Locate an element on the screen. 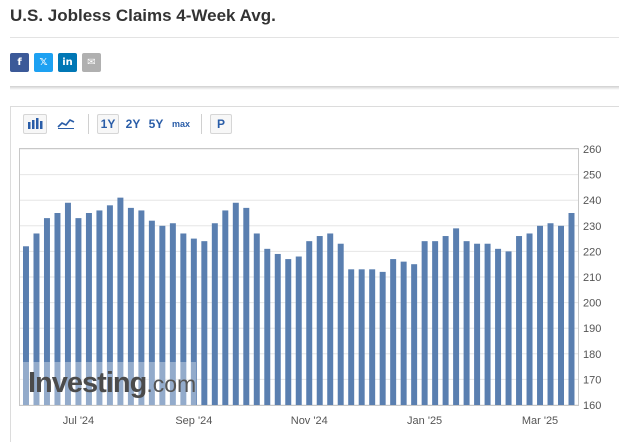  y-tick-label: 170 is located at coordinates (592, 380).